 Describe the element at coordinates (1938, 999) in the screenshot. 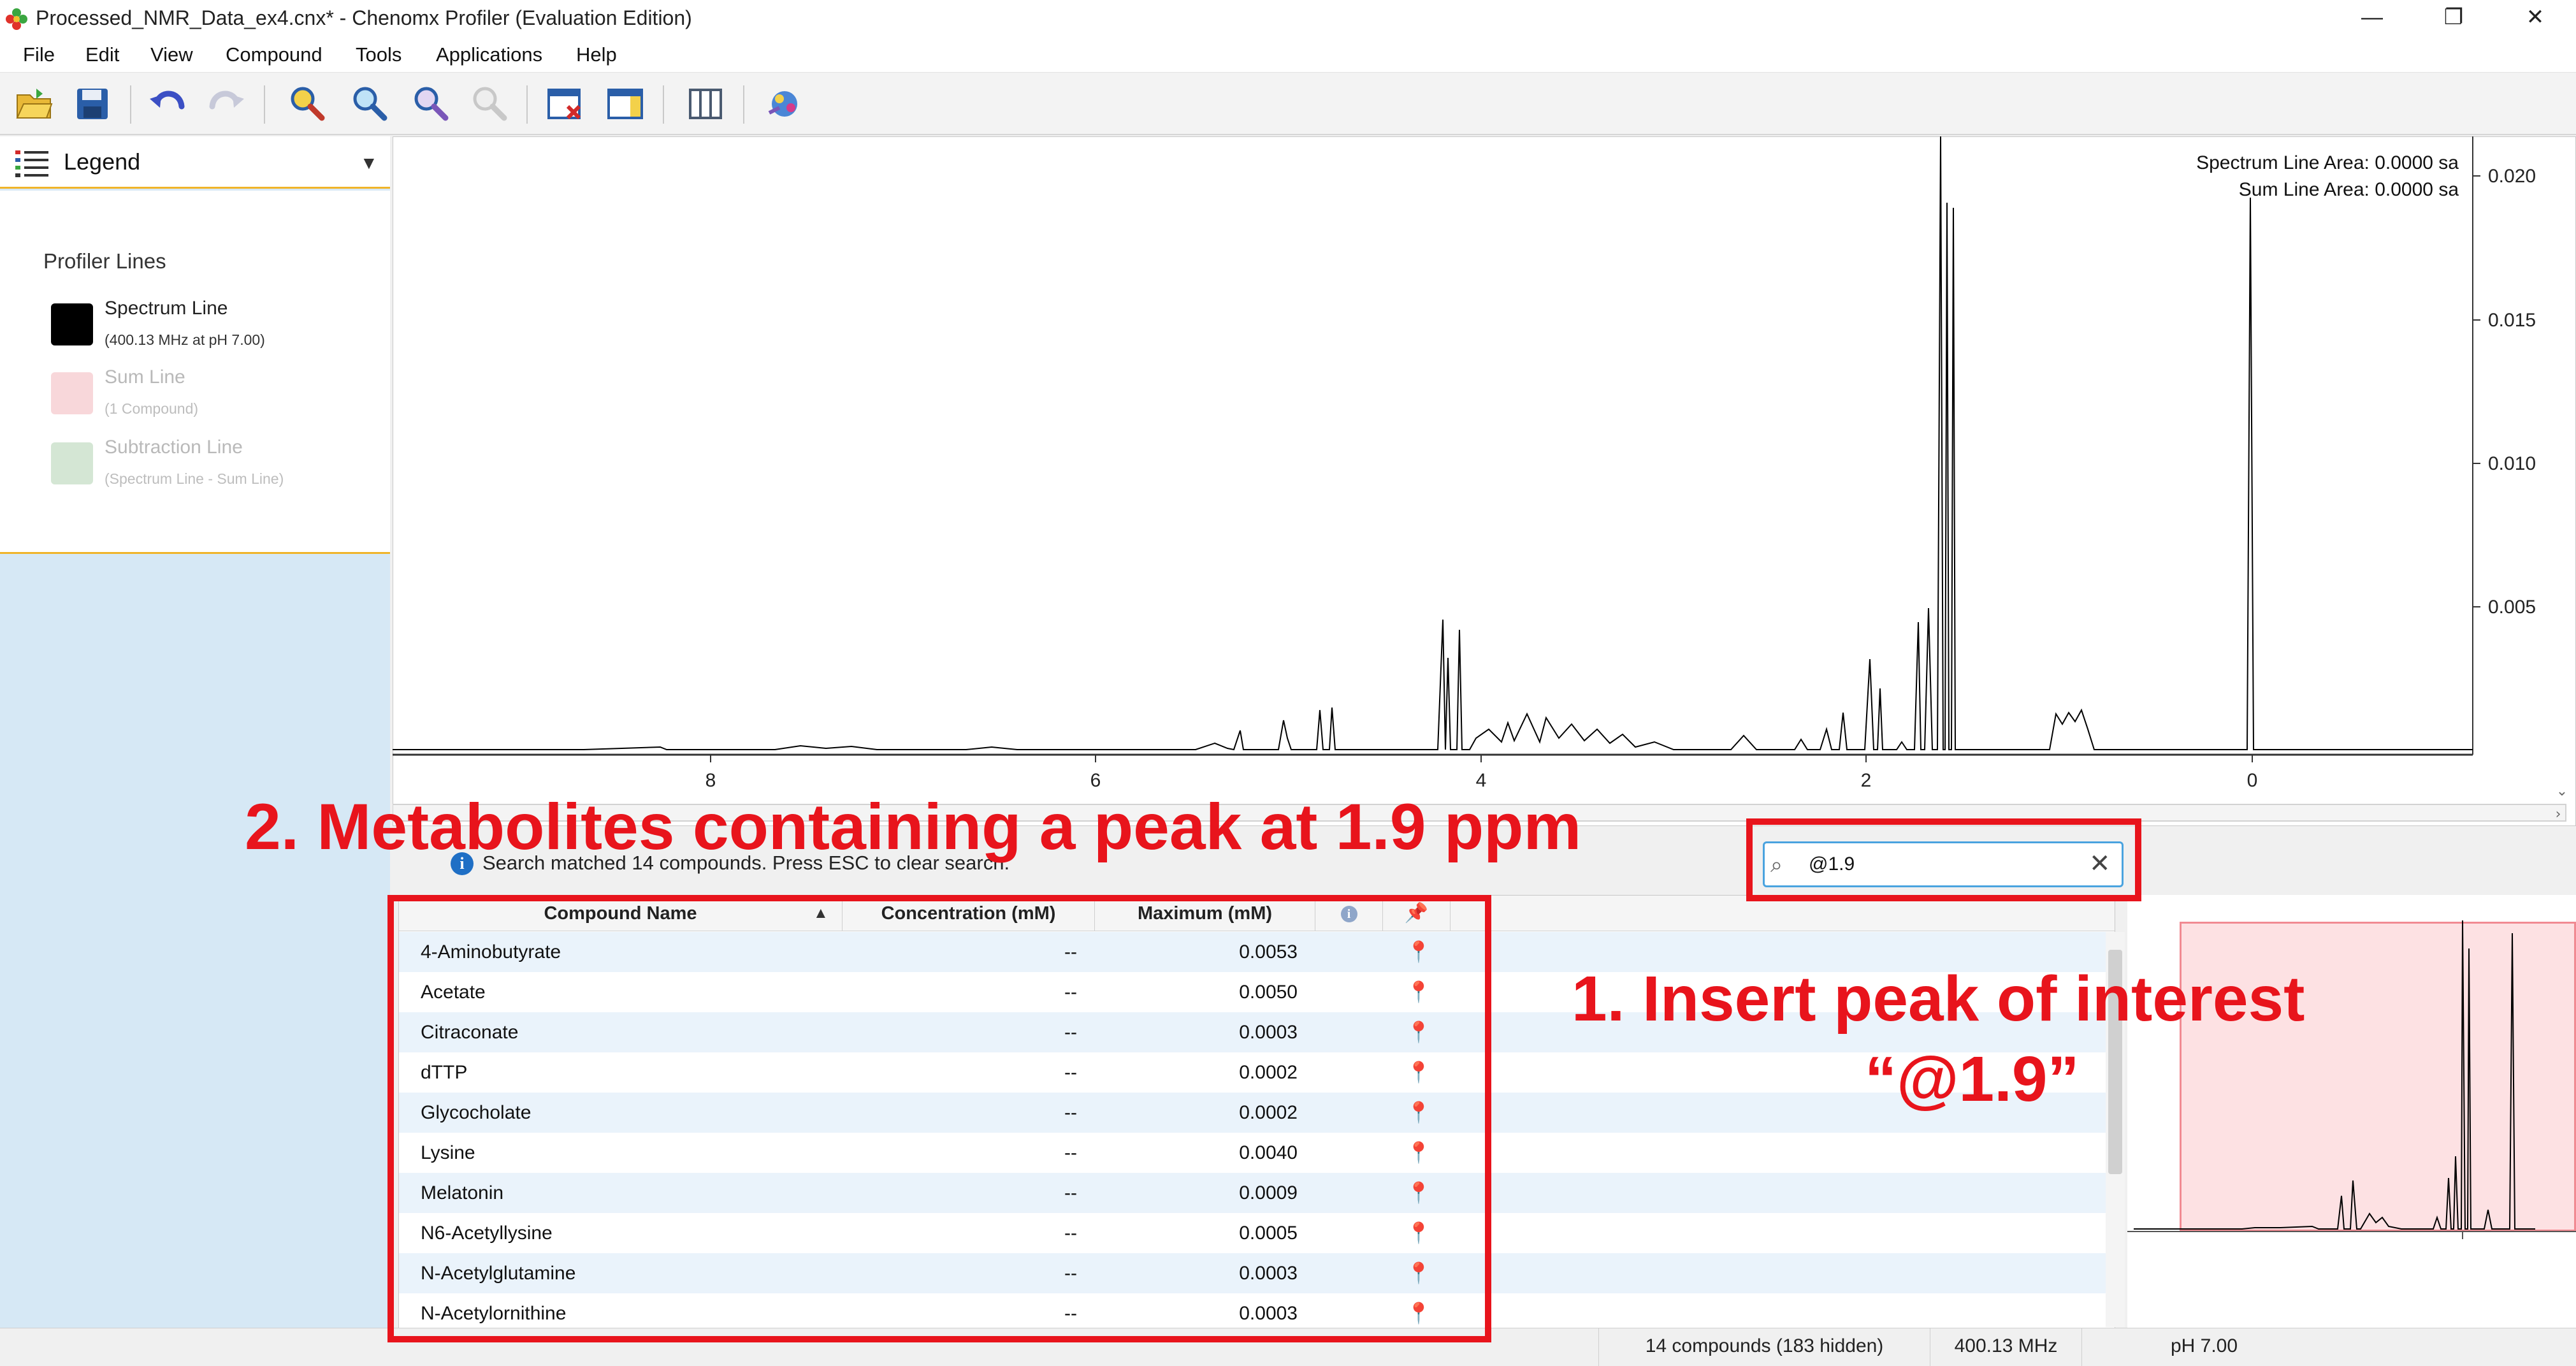

I see `annotation-step-1-line-1: 1. Insert peak of interest` at that location.